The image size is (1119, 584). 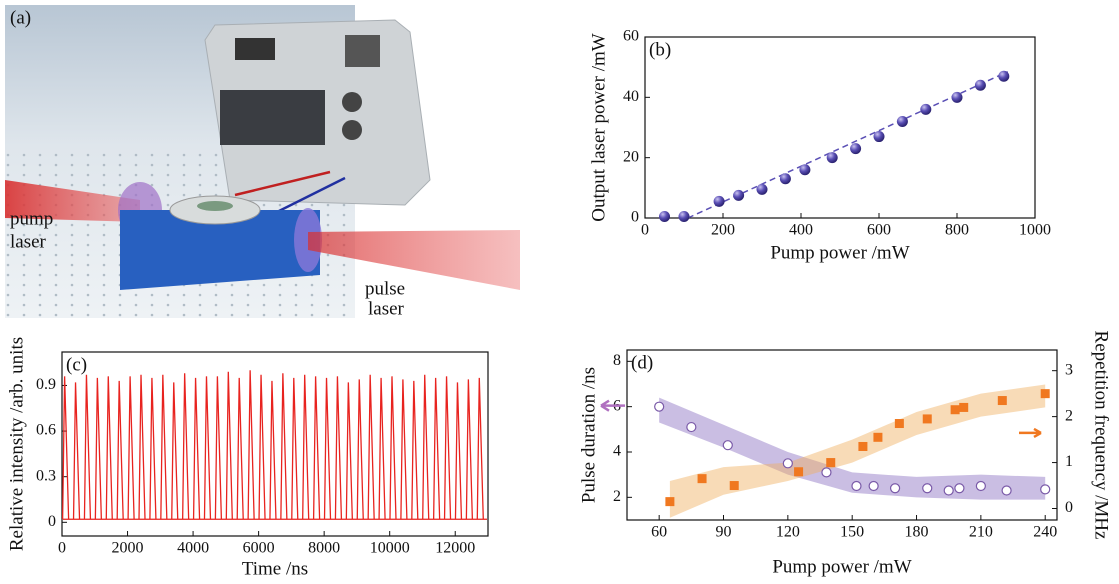 I want to click on y-tick-label: 0.3, so click(x=46, y=475).